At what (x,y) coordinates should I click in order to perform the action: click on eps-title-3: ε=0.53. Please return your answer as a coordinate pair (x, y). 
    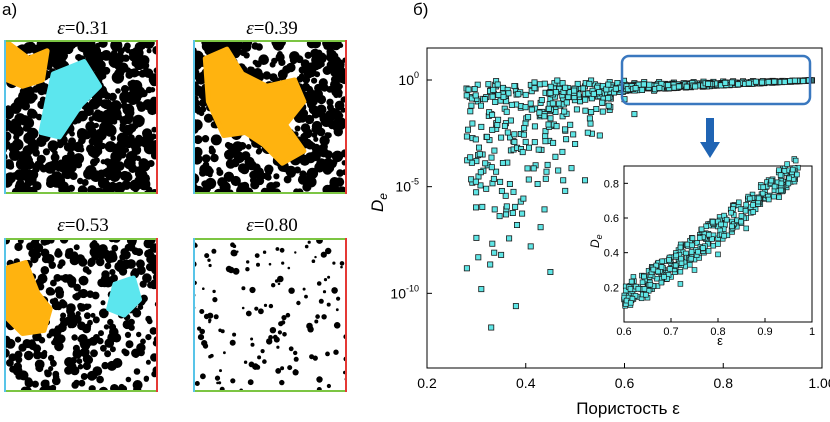
    Looking at the image, I should click on (83, 225).